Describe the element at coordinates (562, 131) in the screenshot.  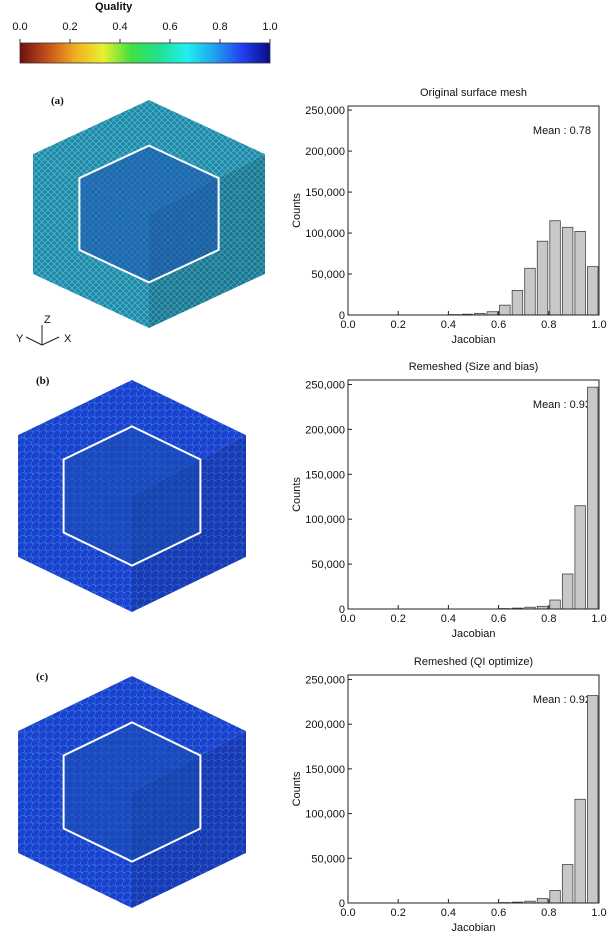
I see `annotation: Mean : 0.78` at that location.